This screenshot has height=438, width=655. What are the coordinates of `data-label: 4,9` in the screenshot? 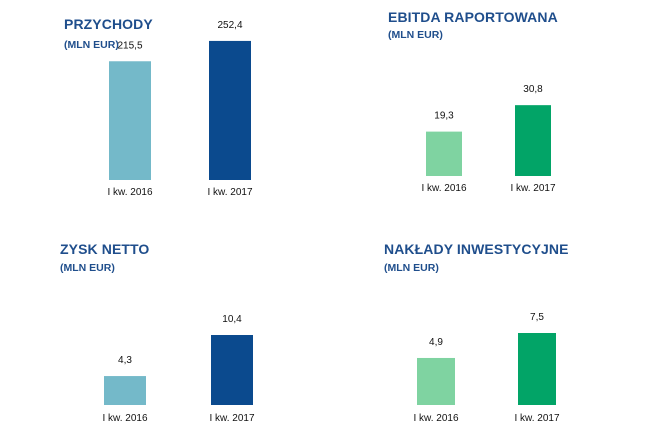 It's located at (436, 342).